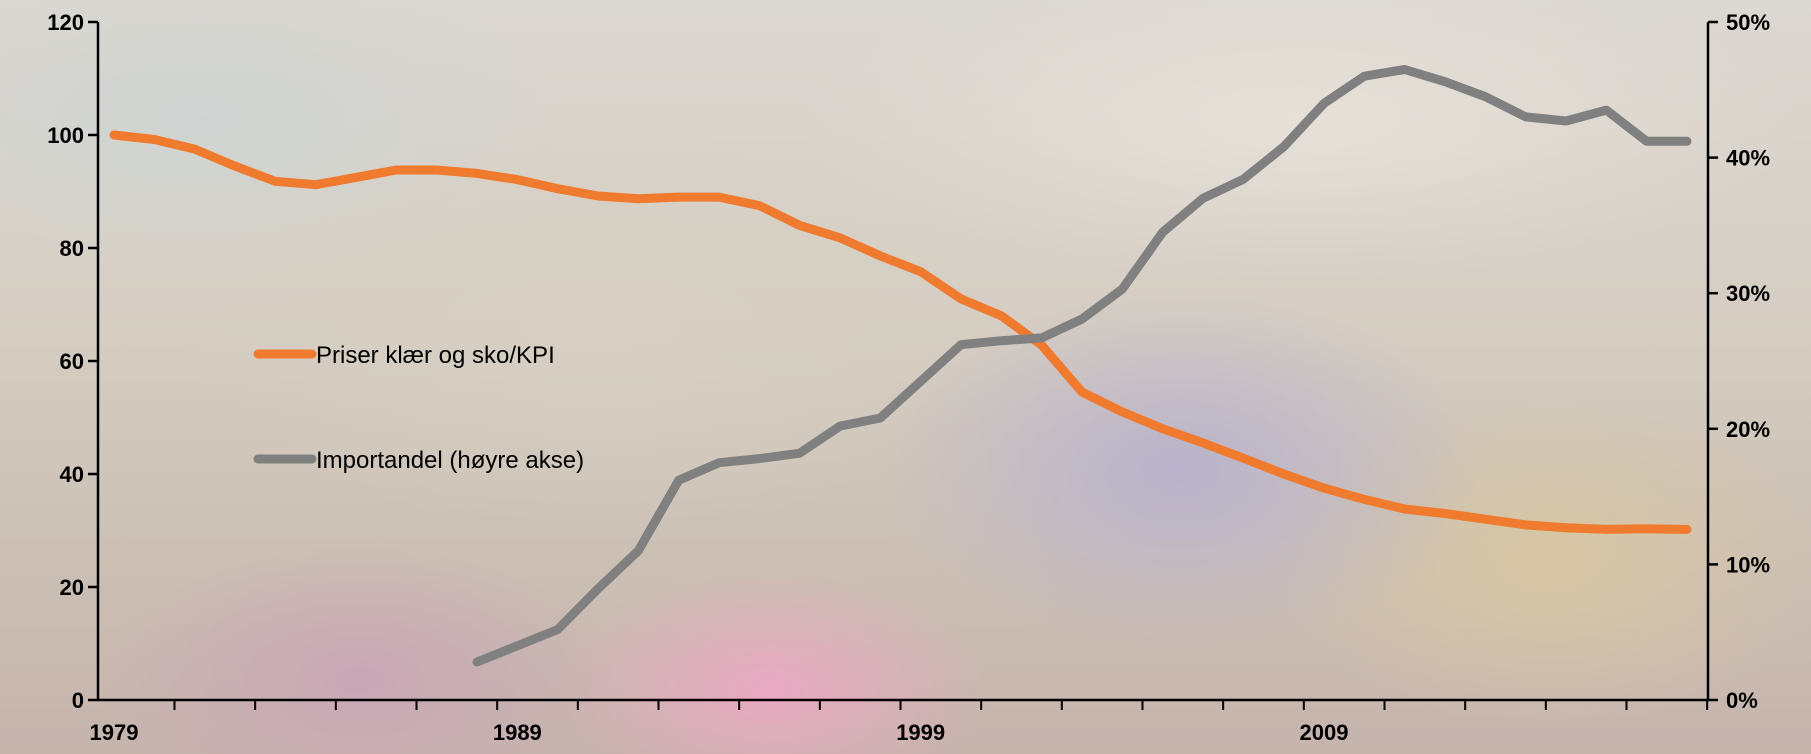 The width and height of the screenshot is (1811, 754). What do you see at coordinates (1748, 22) in the screenshot?
I see `y-right-tick-label: 50%` at bounding box center [1748, 22].